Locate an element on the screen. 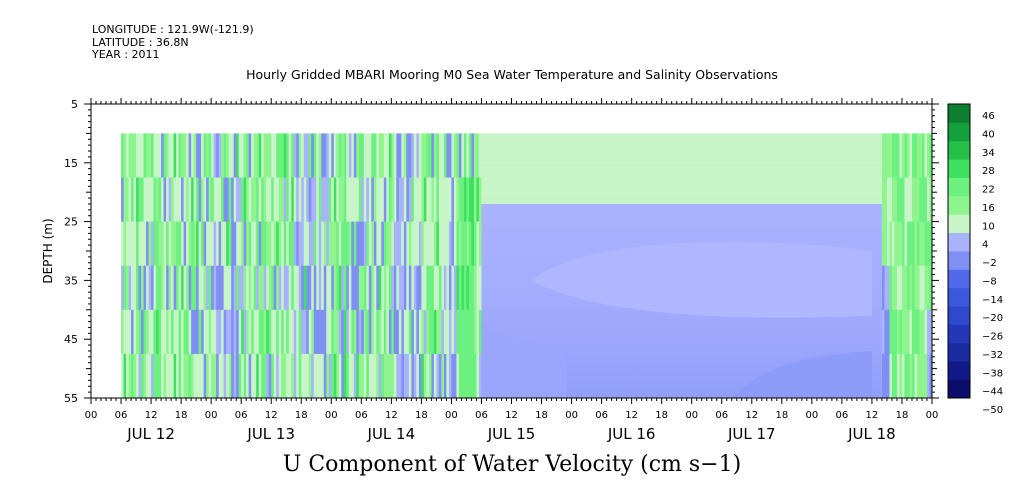 Image resolution: width=1009 pixels, height=504 pixels. x-tick-label: 12 is located at coordinates (511, 415).